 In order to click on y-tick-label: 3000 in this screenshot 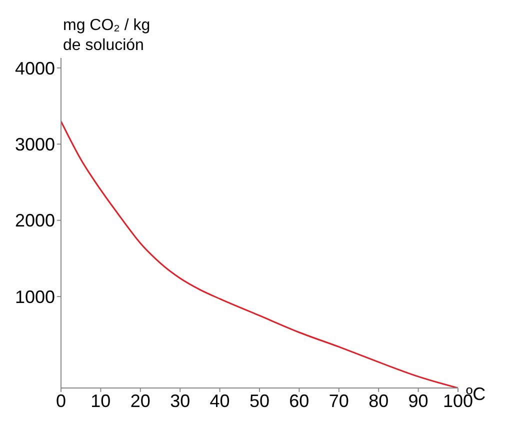, I will do `click(34, 144)`.